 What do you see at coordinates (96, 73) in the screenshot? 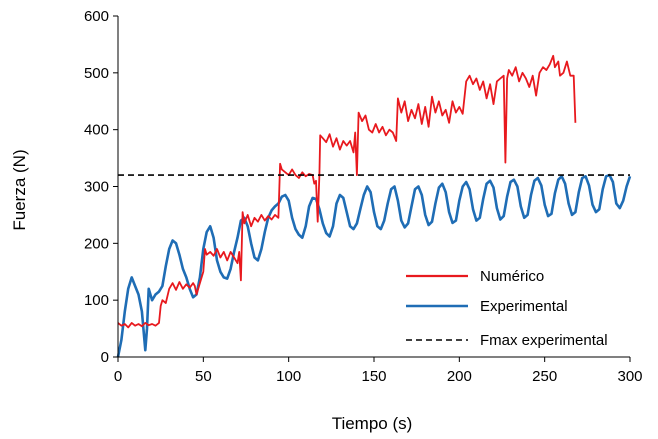
I see `y-tick-label: 500` at bounding box center [96, 73].